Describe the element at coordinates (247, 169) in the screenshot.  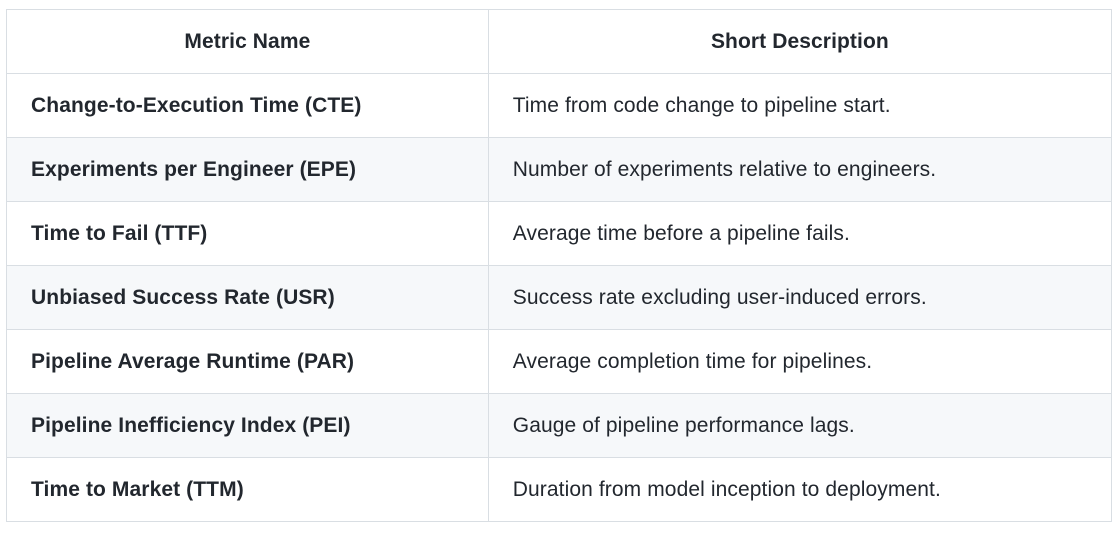
I see `metric-name-cell: Experiments per Engineer (EPE)` at that location.